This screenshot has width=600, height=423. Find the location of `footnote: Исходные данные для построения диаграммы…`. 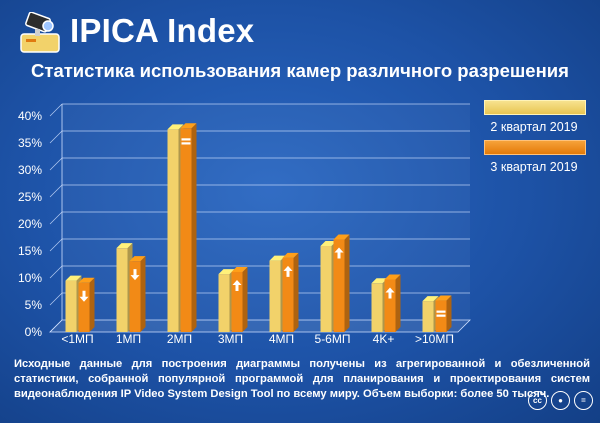

footnote: Исходные данные для построения диаграммы… is located at coordinates (302, 379).